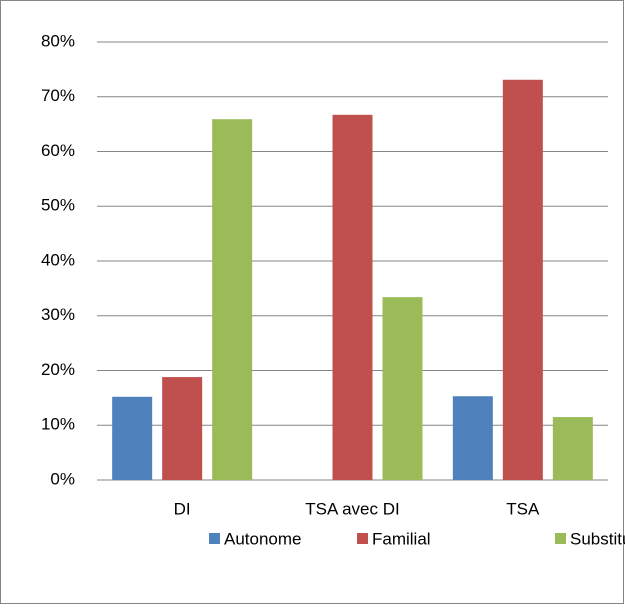 Image resolution: width=625 pixels, height=610 pixels. What do you see at coordinates (523, 508) in the screenshot?
I see `x-tick-label: TSA` at bounding box center [523, 508].